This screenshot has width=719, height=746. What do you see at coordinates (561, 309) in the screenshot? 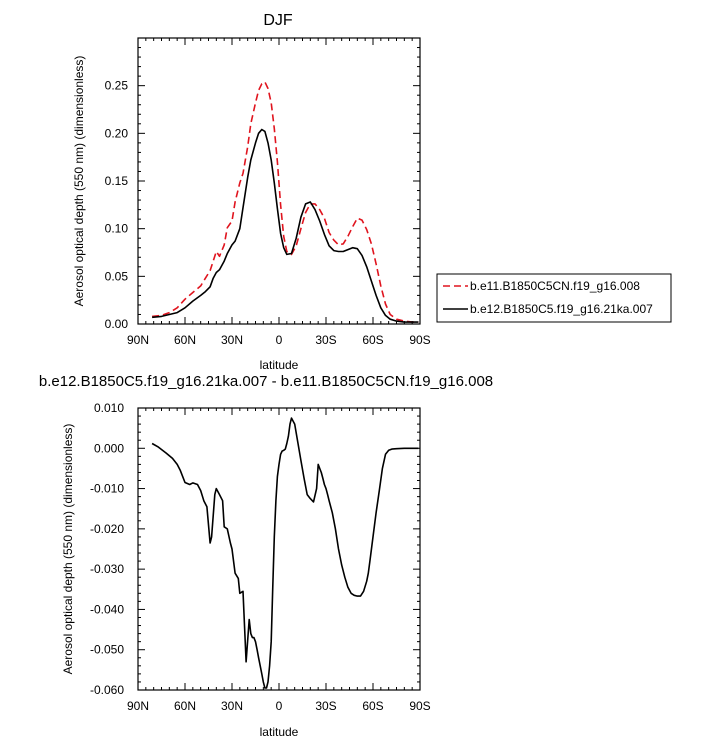
I see `legend-label-2: b.e12.B1850C5.f19_g16.21ka.007` at bounding box center [561, 309].